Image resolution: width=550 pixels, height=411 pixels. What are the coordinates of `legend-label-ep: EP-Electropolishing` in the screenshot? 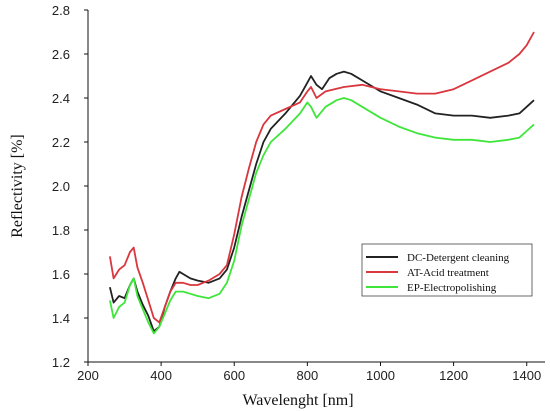 It's located at (452, 288).